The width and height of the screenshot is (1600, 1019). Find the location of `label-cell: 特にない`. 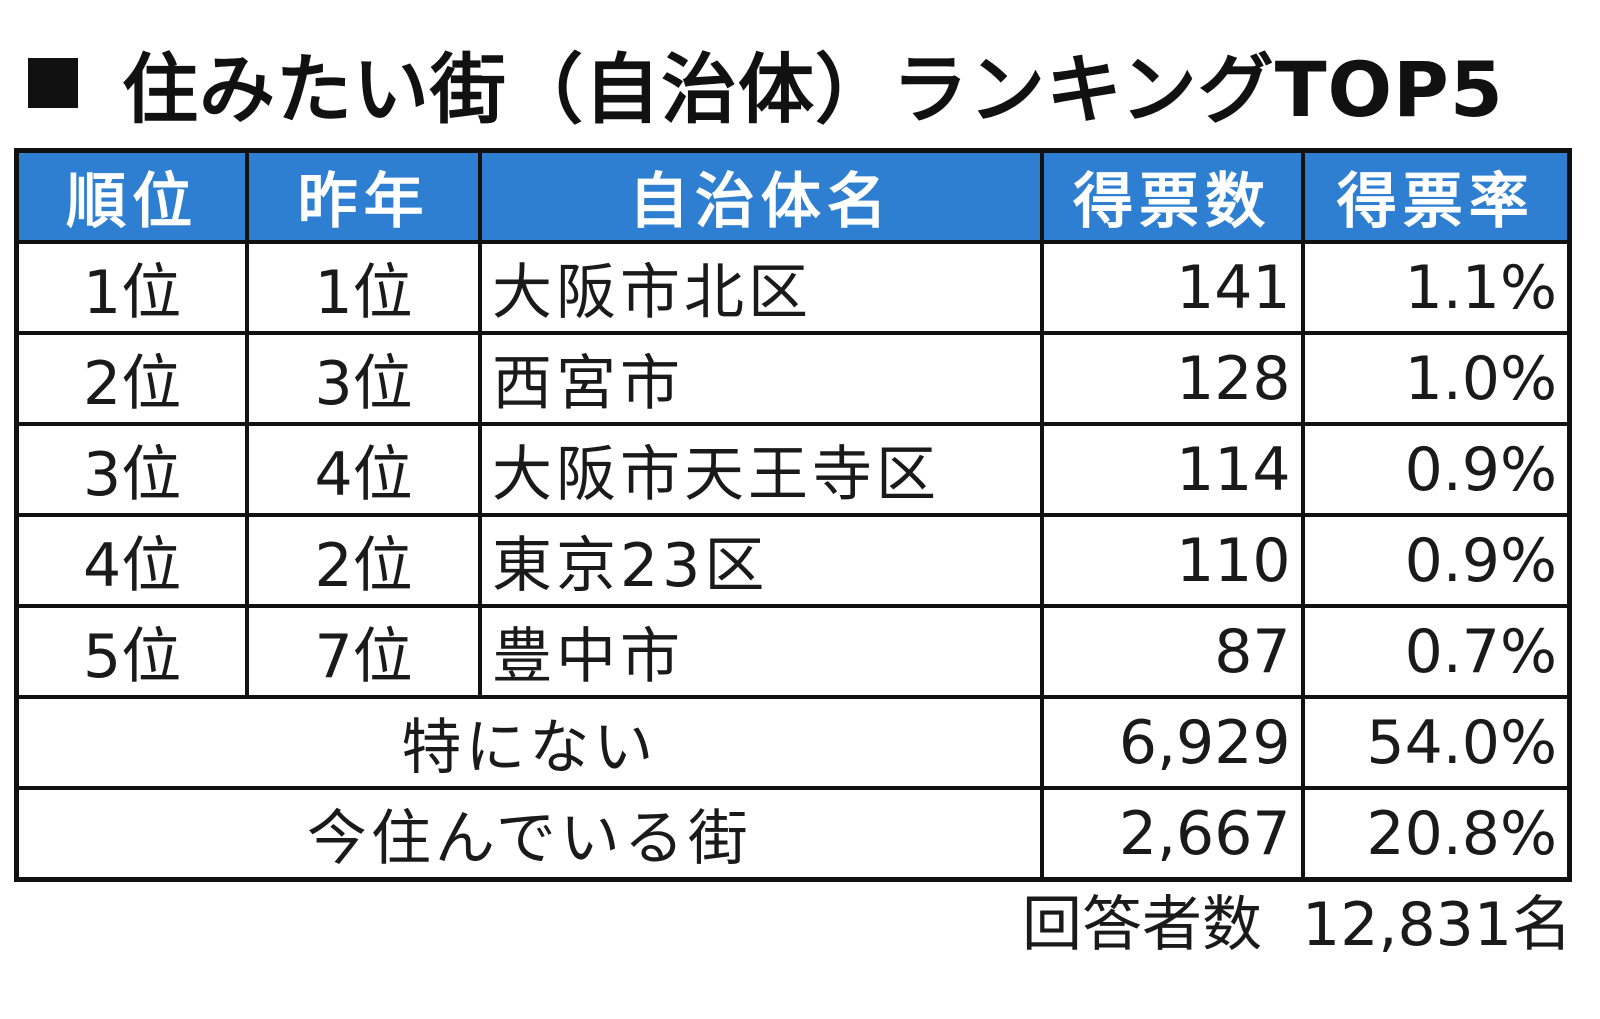

label-cell: 特にない is located at coordinates (529, 742).